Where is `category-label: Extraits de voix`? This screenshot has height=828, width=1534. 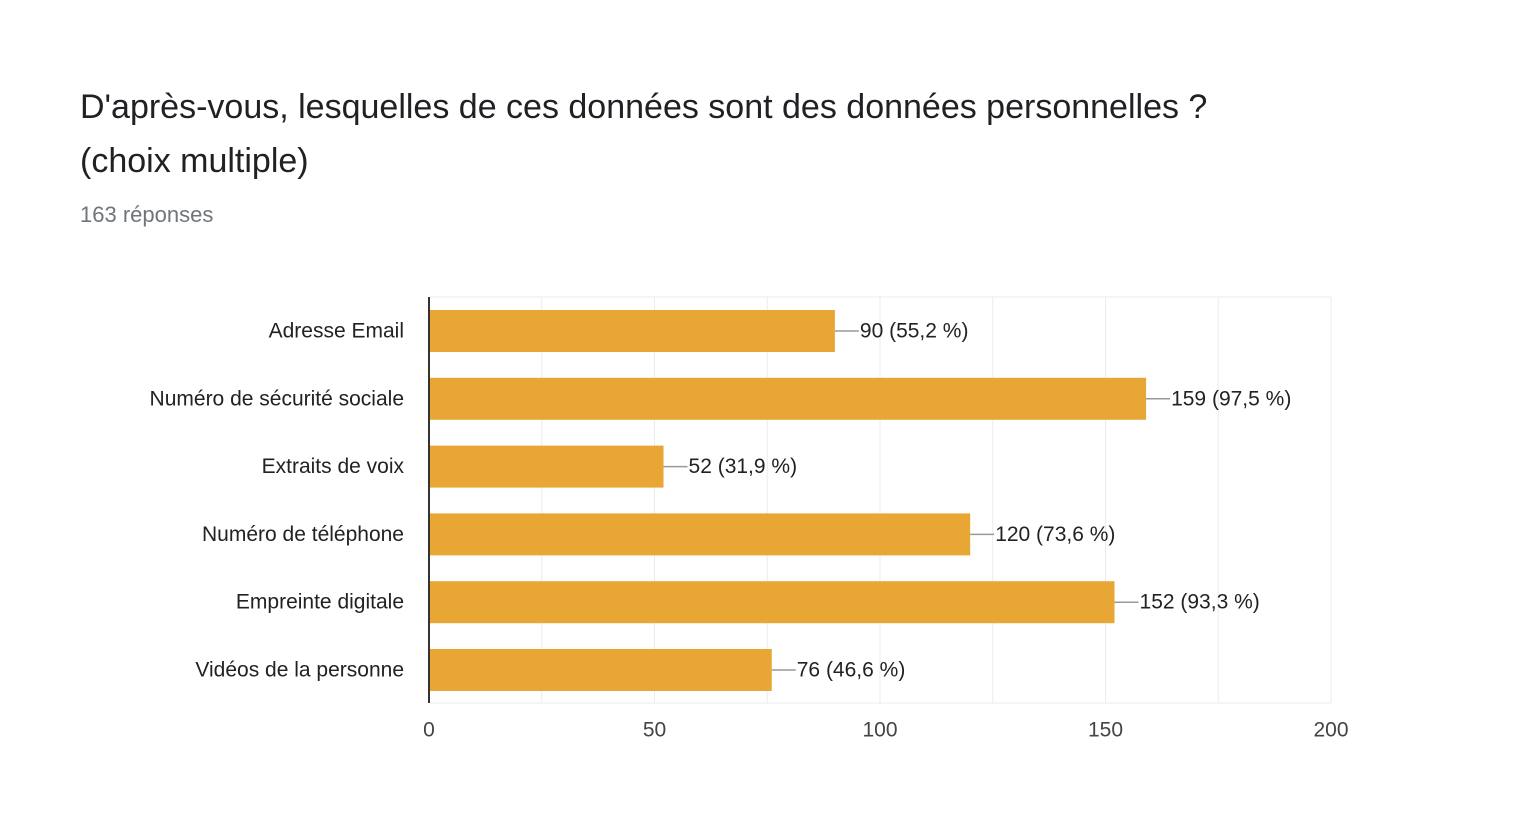 category-label: Extraits de voix is located at coordinates (333, 466).